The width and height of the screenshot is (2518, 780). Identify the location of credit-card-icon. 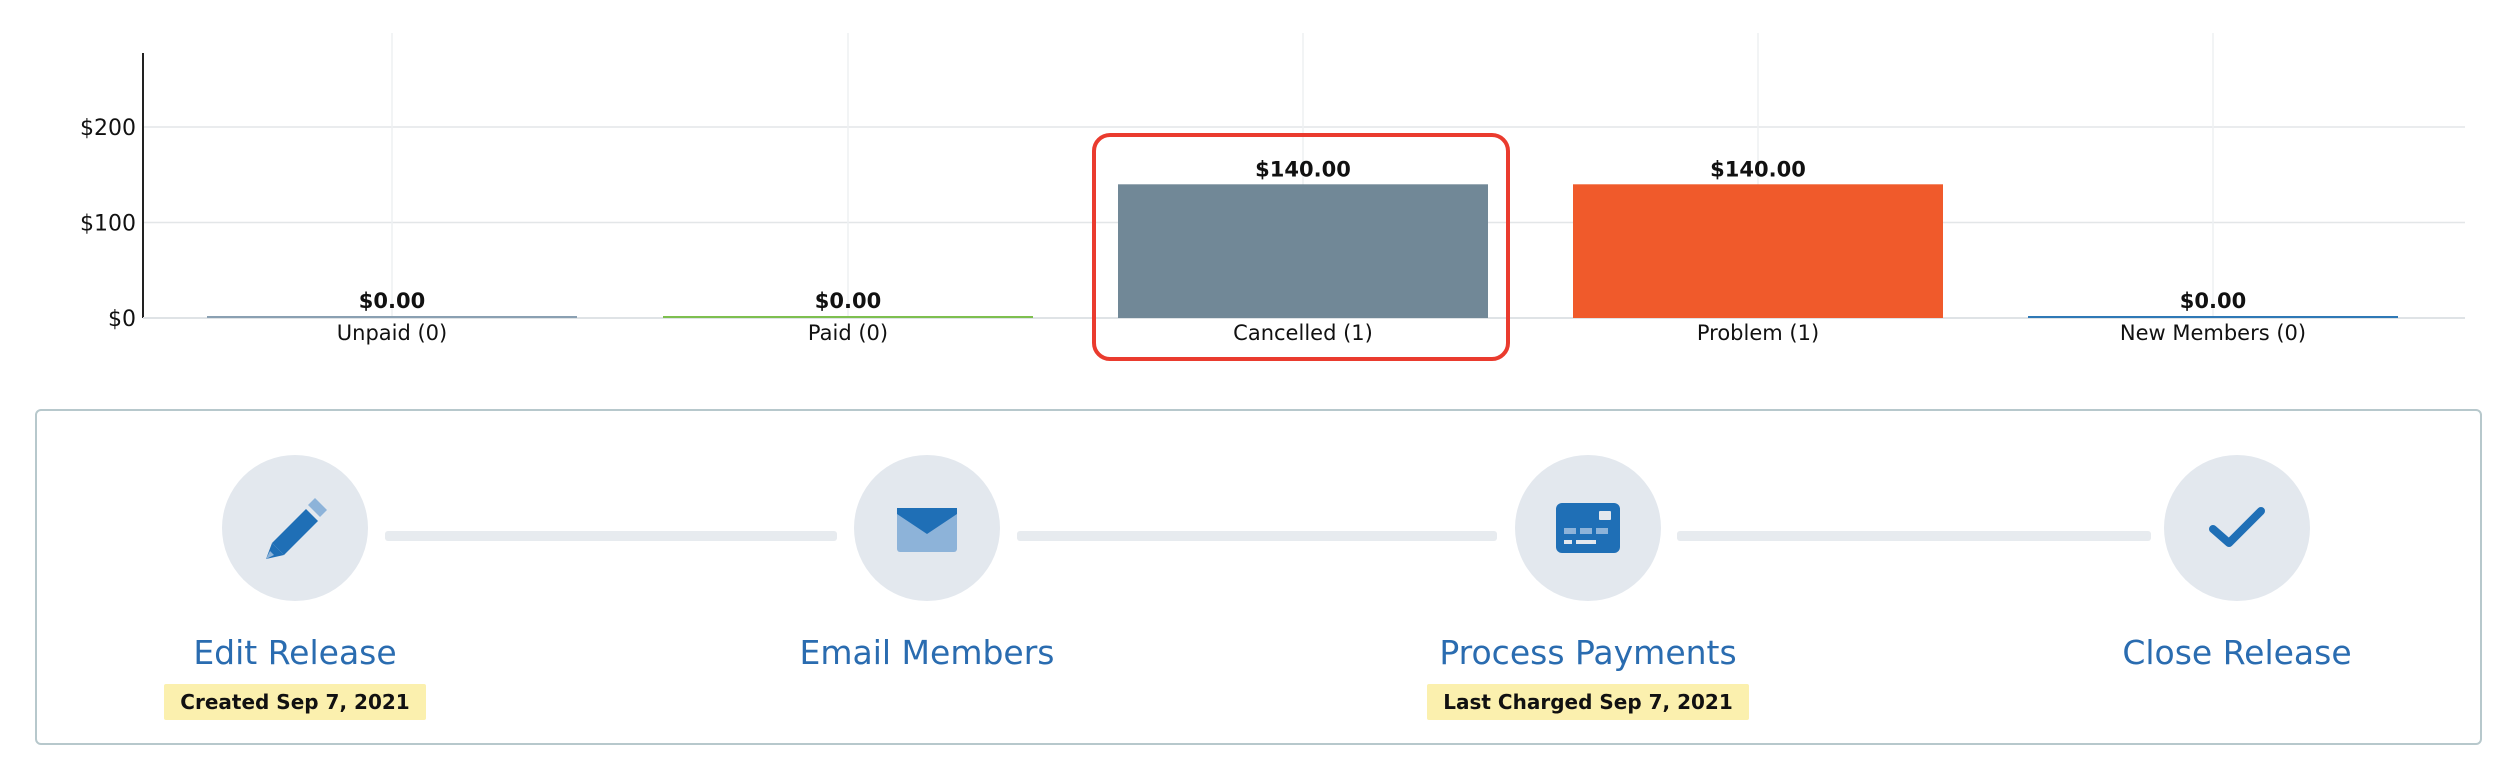
(1588, 528).